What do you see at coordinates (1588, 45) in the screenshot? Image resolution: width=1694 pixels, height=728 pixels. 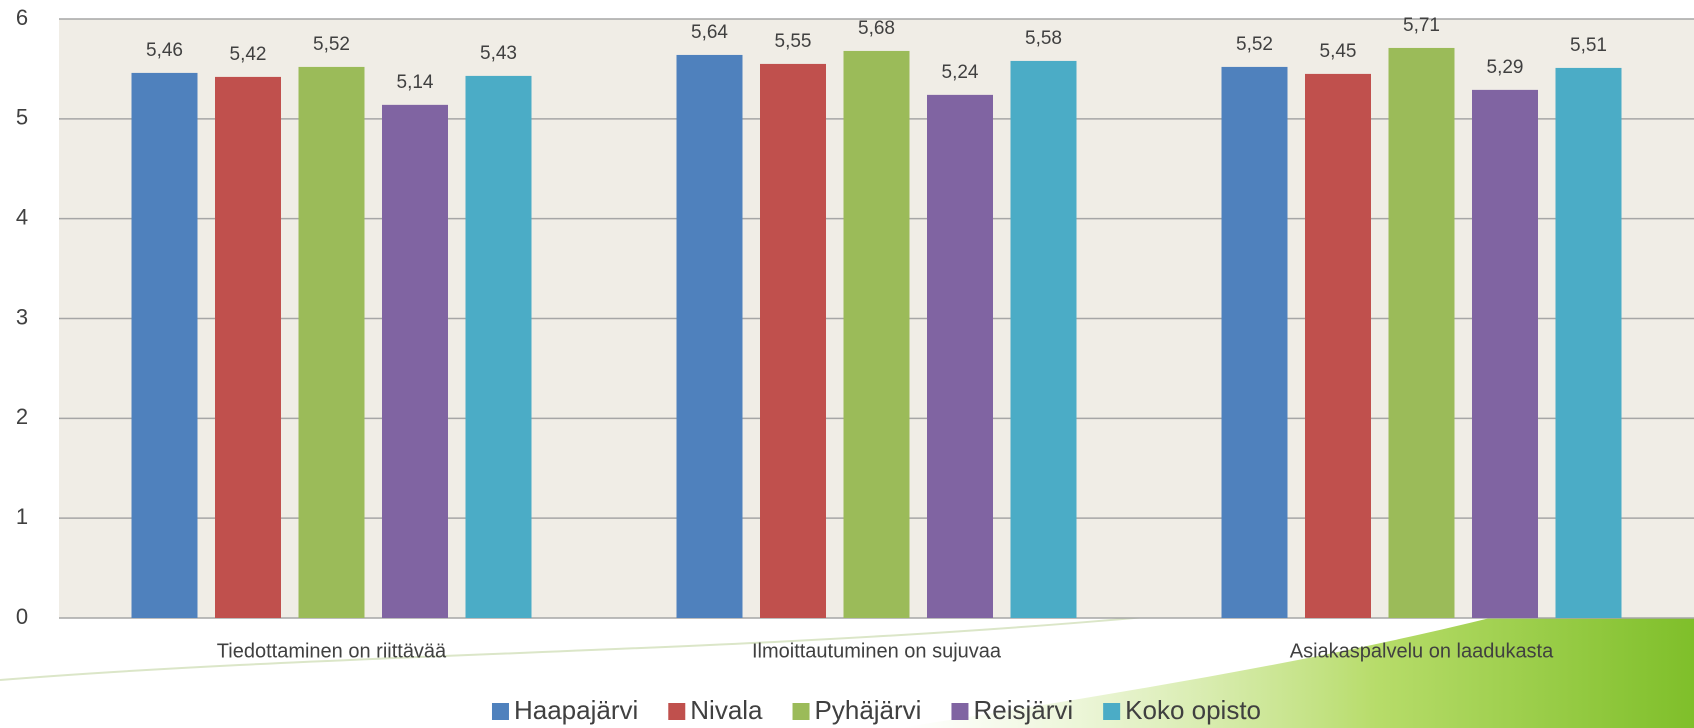 I see `value-label: 5,51` at bounding box center [1588, 45].